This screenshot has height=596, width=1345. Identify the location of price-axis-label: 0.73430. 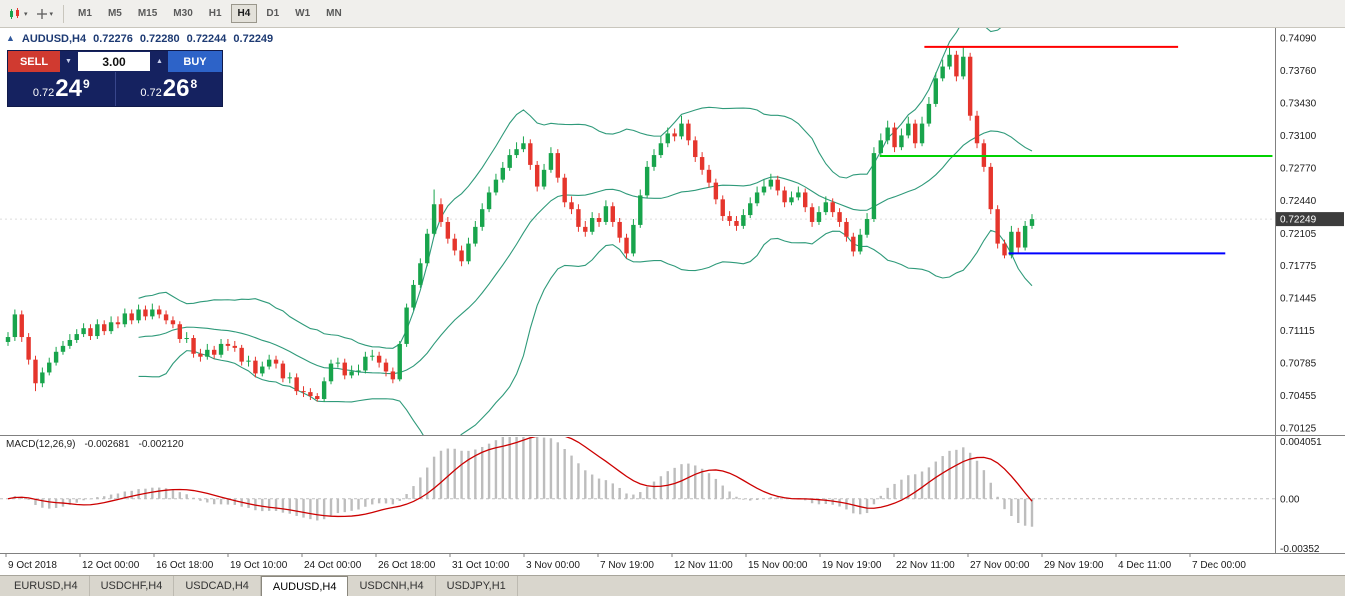
(1298, 103).